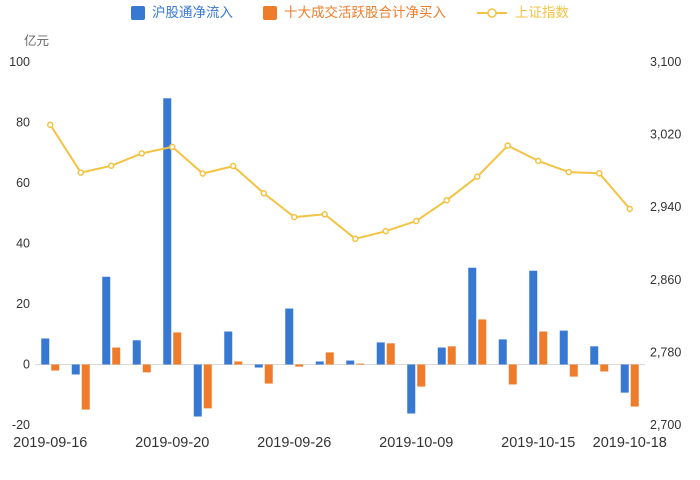 The image size is (700, 480). I want to click on legend-label: 十大成交活跃股合计净买入, so click(365, 12).